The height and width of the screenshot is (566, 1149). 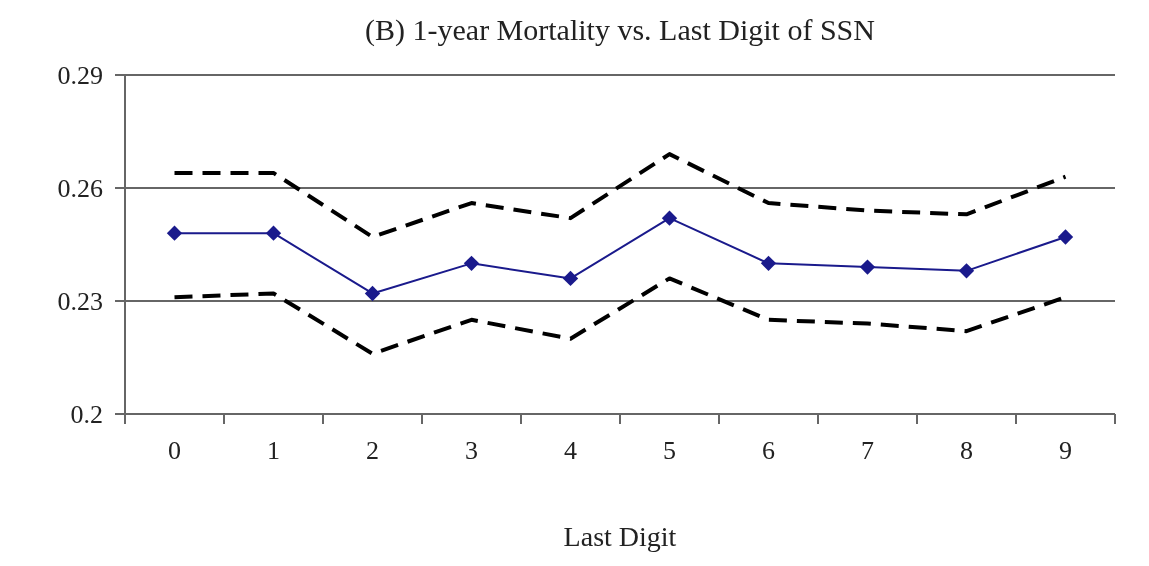 I want to click on line-series, so click(x=620, y=195).